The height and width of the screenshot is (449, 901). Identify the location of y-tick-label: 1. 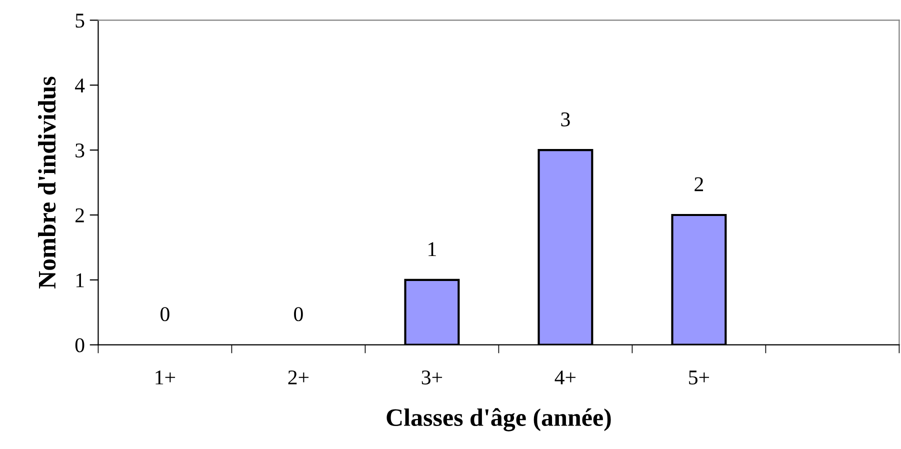
(80, 280).